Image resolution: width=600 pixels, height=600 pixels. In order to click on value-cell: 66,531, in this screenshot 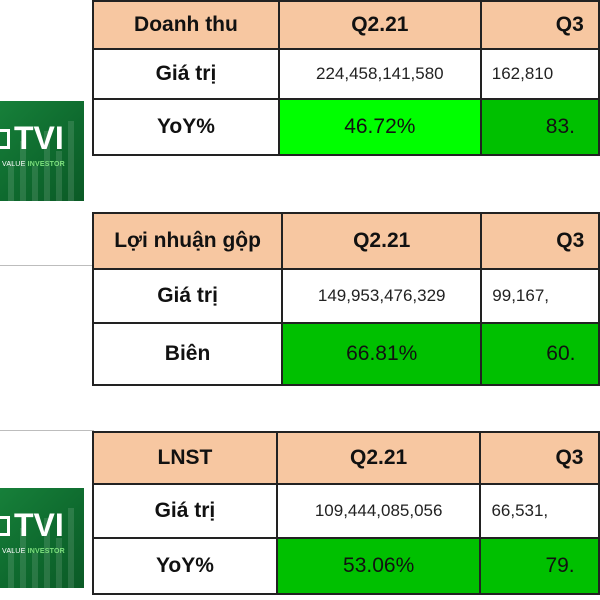, I will do `click(539, 511)`.